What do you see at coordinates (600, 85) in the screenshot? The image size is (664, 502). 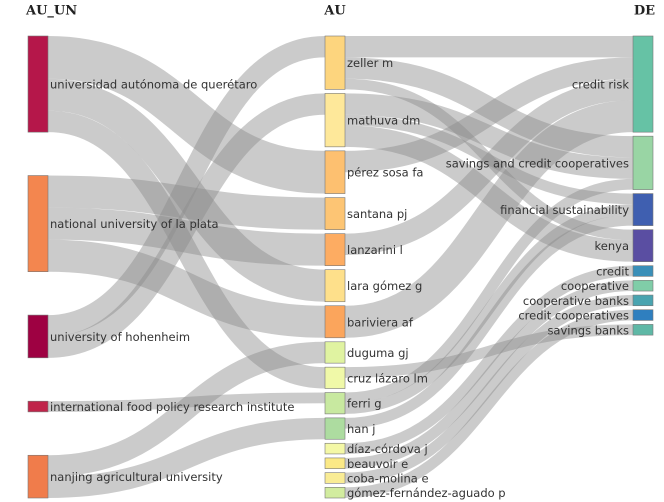 I see `node-label: credit risk` at bounding box center [600, 85].